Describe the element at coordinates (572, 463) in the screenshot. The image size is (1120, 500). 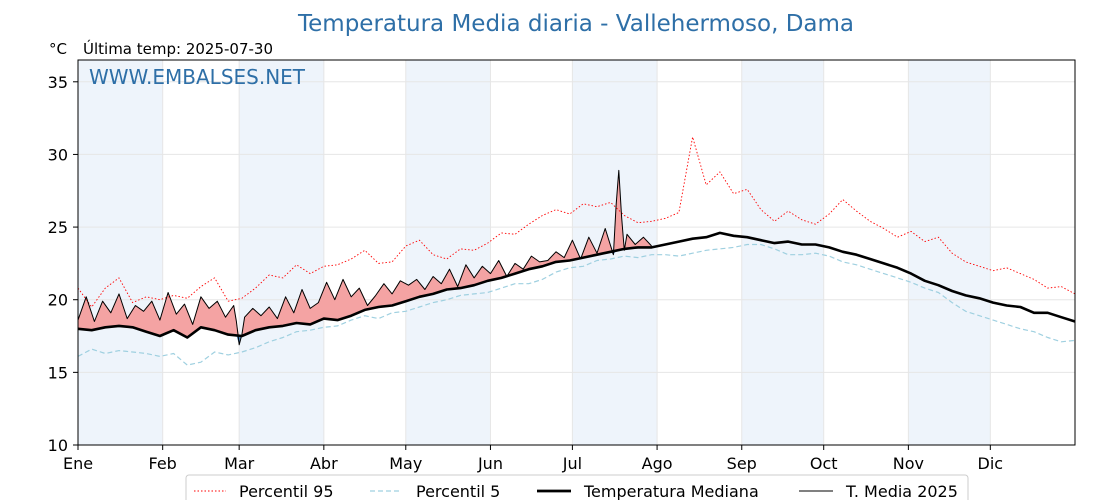
I see `x-tick-label-jul: Jul` at that location.